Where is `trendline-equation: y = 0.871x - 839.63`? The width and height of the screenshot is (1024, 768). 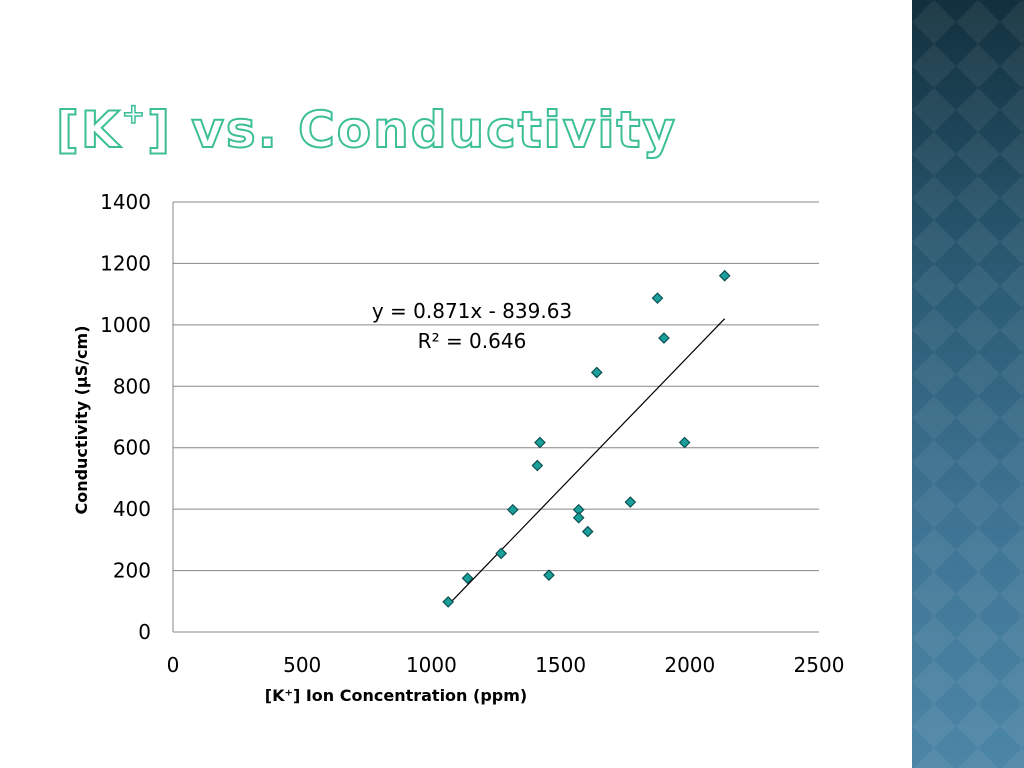 trendline-equation: y = 0.871x - 839.63 is located at coordinates (472, 311).